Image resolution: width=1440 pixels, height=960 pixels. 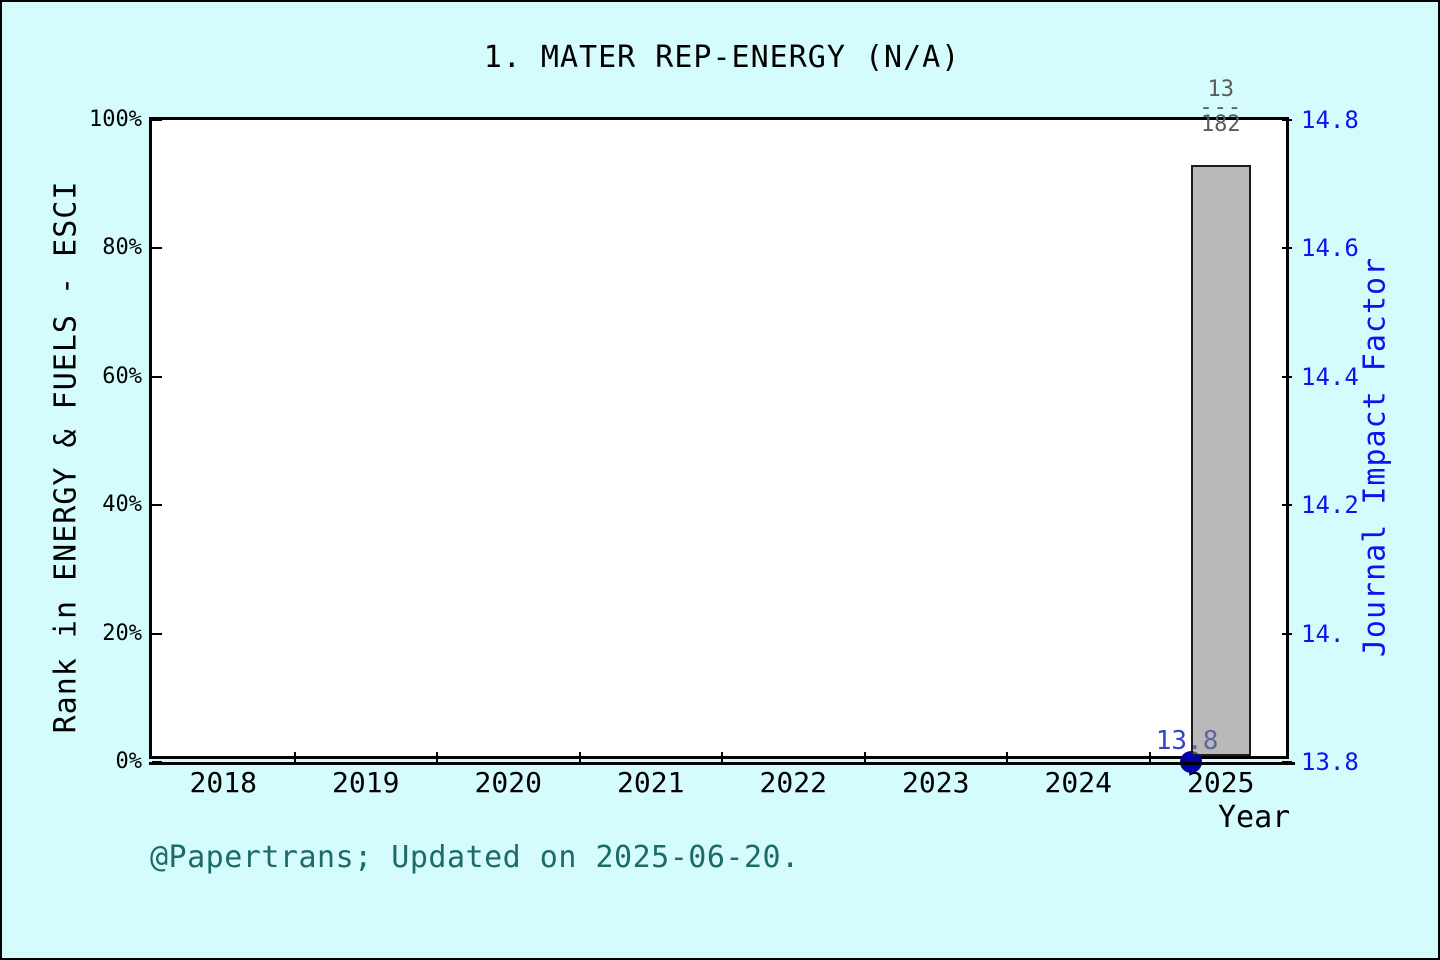 I want to click on left-axis-tick-label: 60%, so click(x=122, y=376).